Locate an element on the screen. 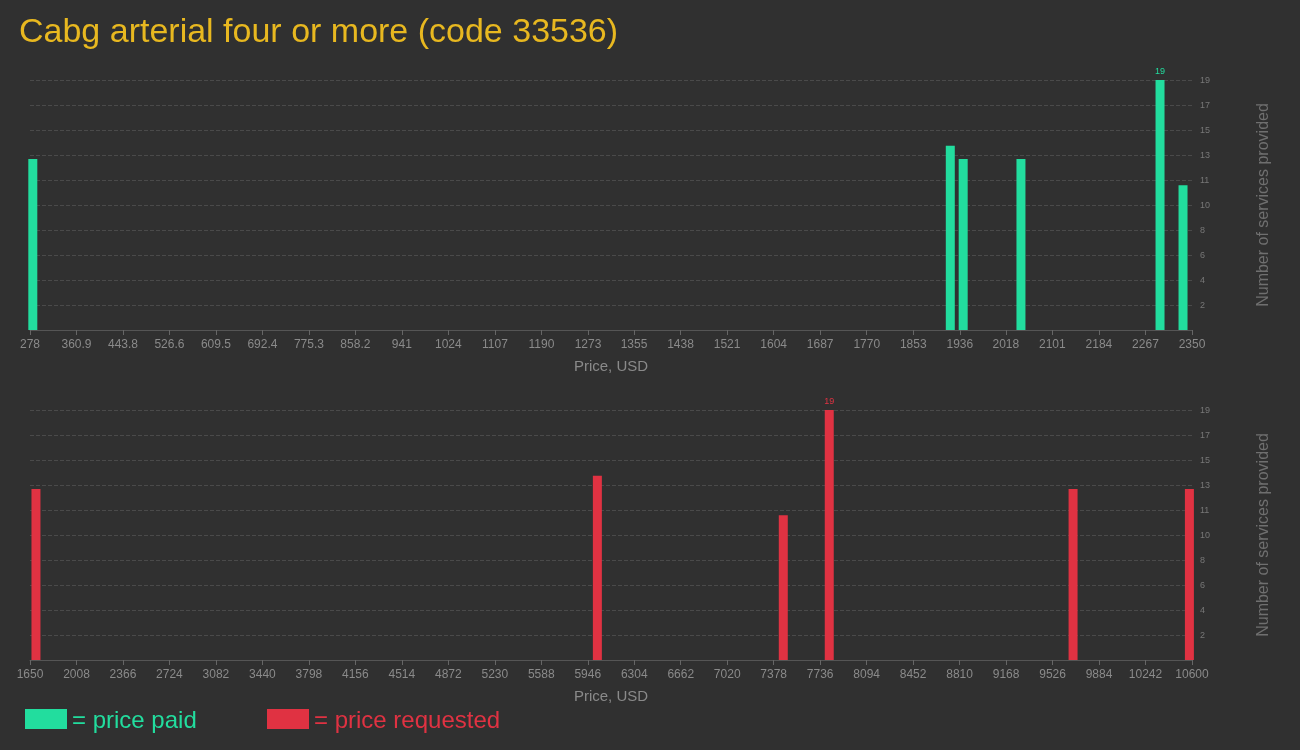  x-tick-label: 8452 is located at coordinates (913, 674).